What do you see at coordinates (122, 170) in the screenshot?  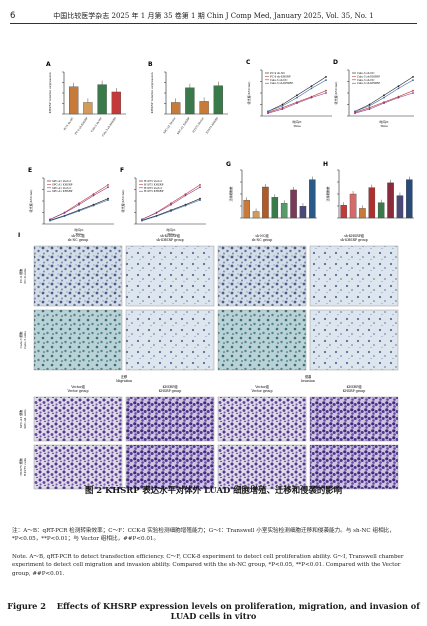 I see `panel-label-F: F` at bounding box center [122, 170].